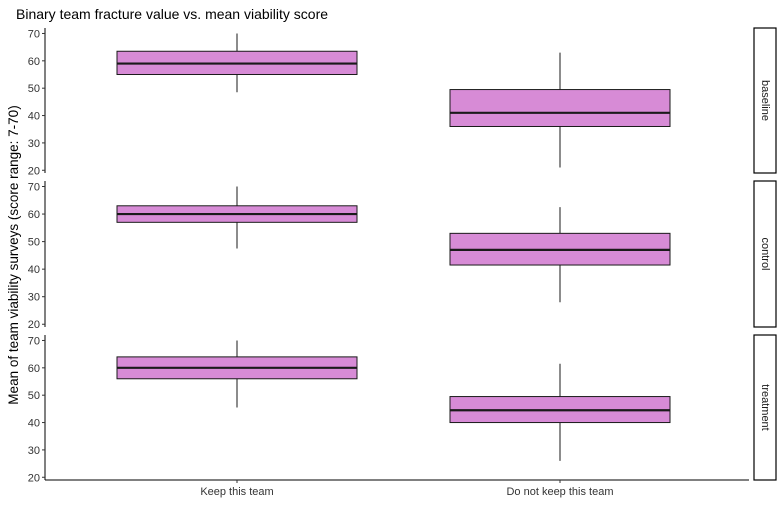 Image resolution: width=784 pixels, height=523 pixels. What do you see at coordinates (236, 492) in the screenshot?
I see `x-tick-label: Keep this team` at bounding box center [236, 492].